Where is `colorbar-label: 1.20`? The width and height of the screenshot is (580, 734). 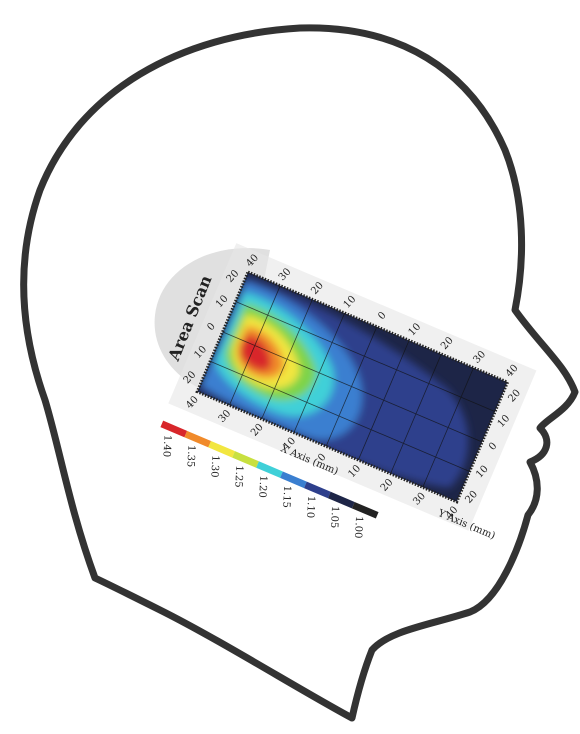
colorbar-label: 1.20 is located at coordinates (262, 486).